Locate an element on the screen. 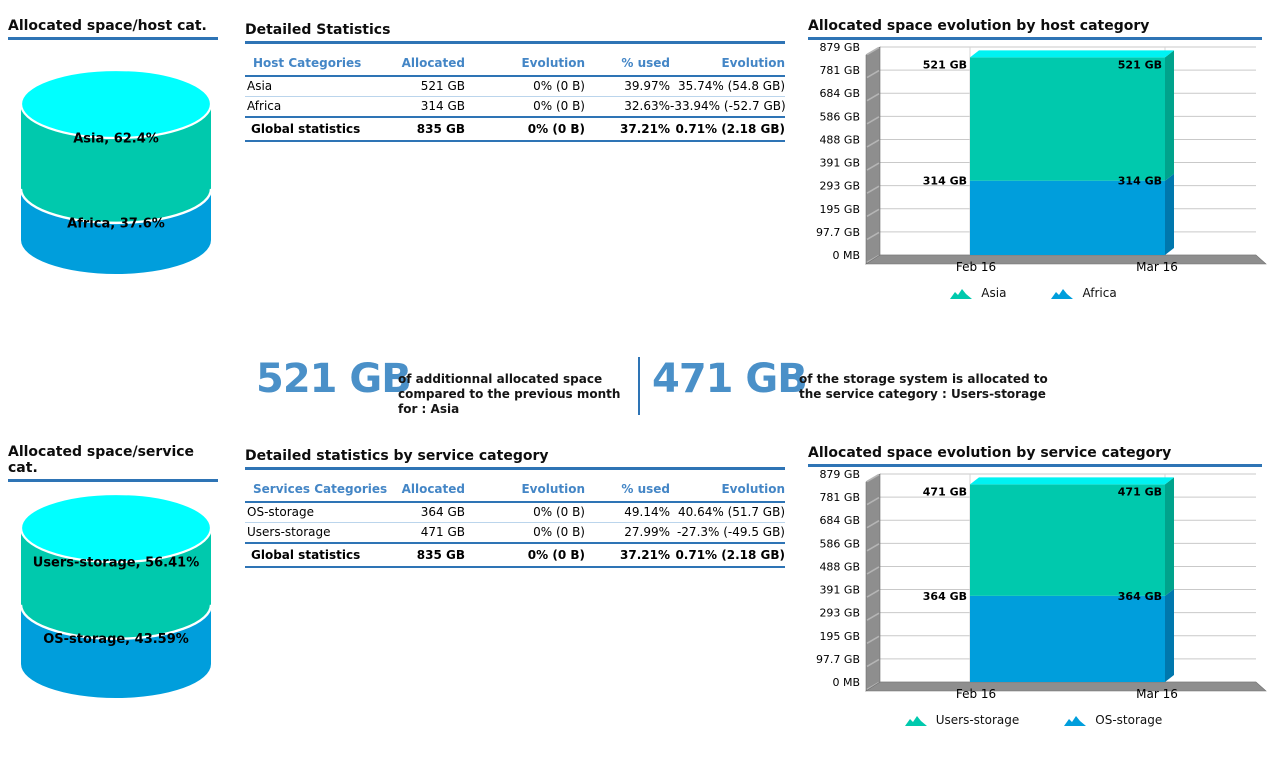 Image resolution: width=1275 pixels, height=780 pixels. legend-item: OS-storage is located at coordinates (1112, 720).